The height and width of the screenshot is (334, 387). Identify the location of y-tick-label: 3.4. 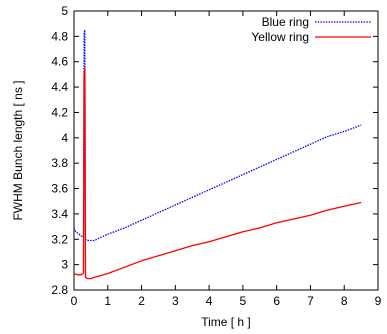
(59, 214).